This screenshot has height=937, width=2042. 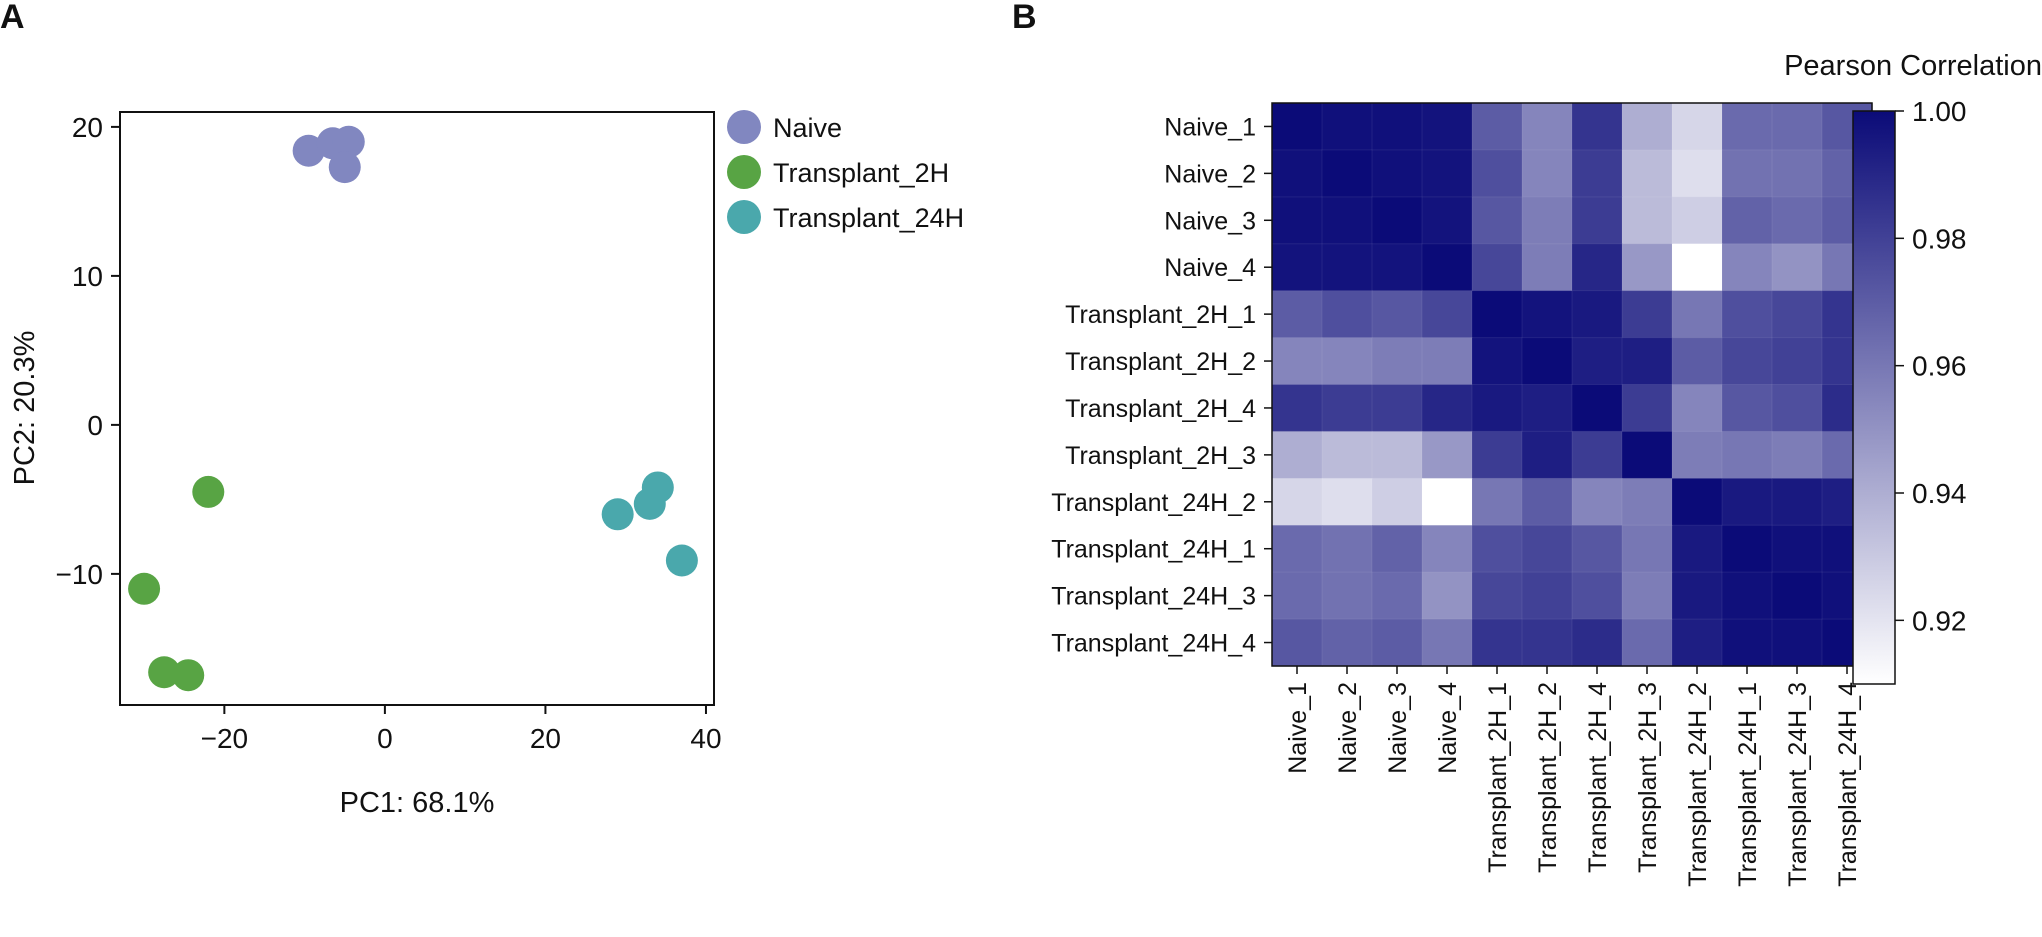 What do you see at coordinates (545, 738) in the screenshot?
I see `pca-x-tick-label: 20` at bounding box center [545, 738].